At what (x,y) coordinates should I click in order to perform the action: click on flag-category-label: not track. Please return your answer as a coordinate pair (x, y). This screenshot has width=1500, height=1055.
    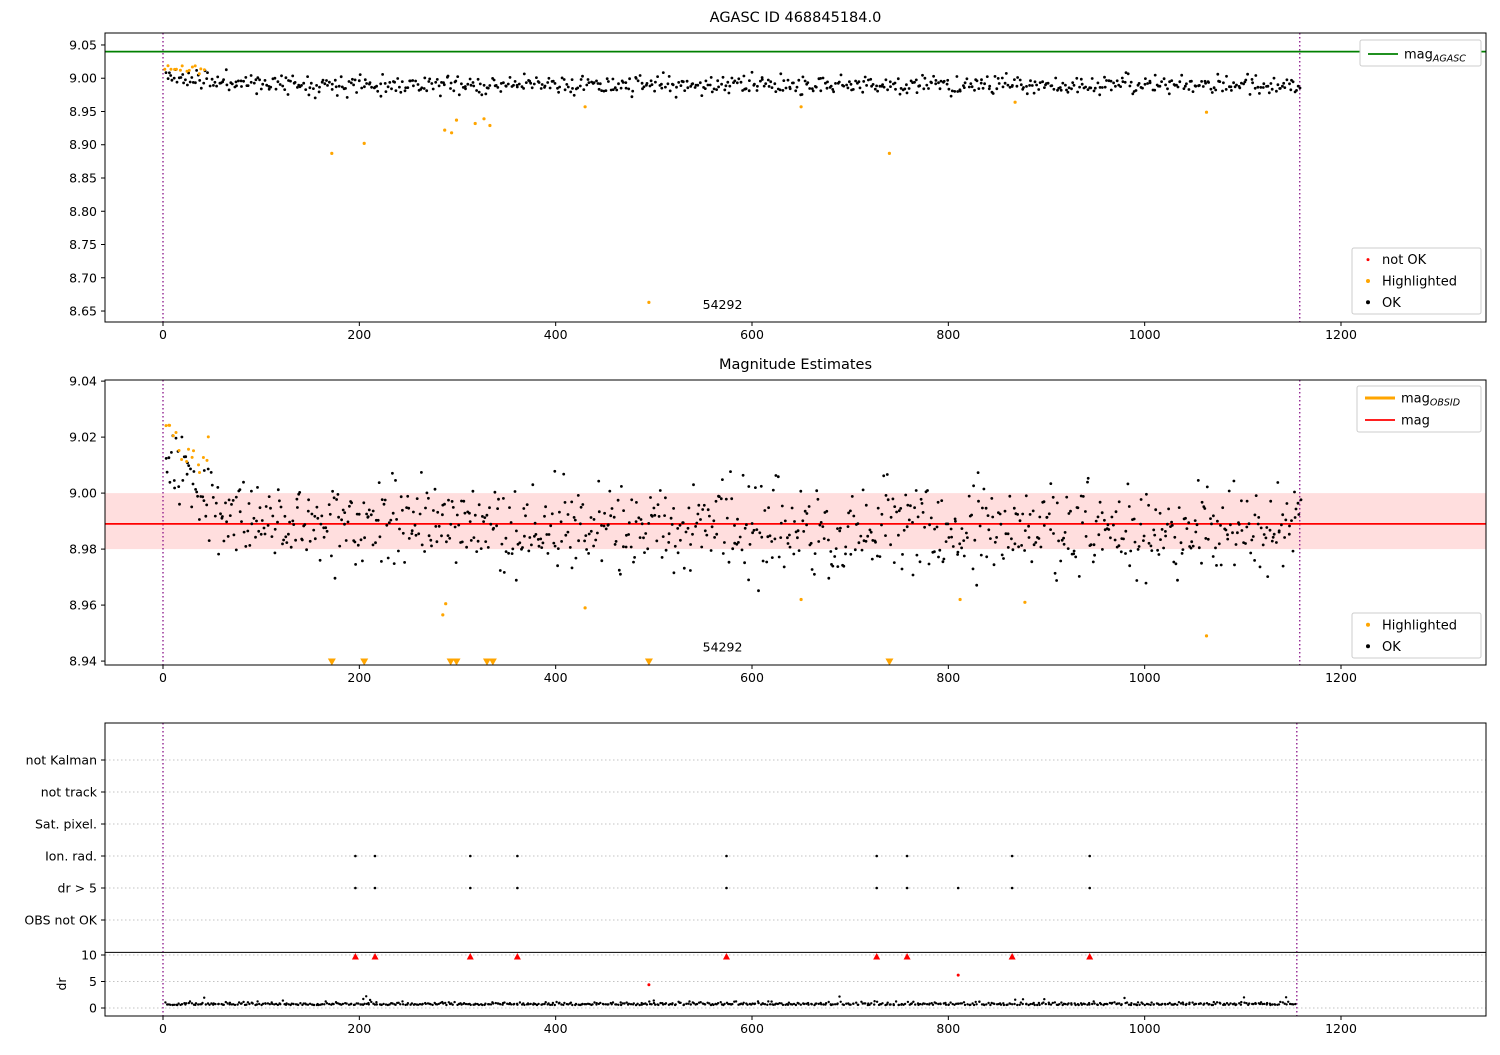
    Looking at the image, I should click on (69, 792).